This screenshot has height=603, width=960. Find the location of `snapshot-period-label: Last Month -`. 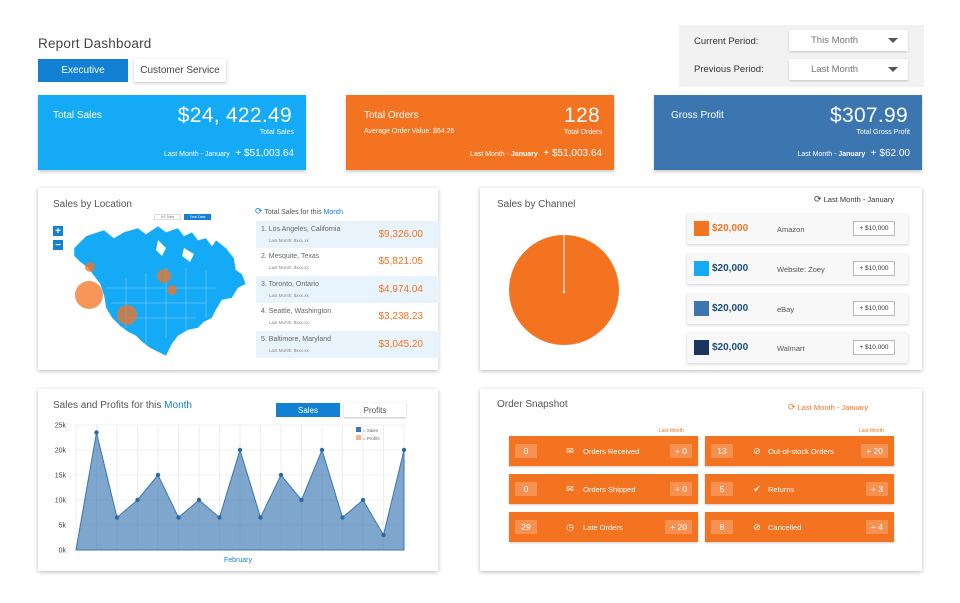

snapshot-period-label: Last Month - is located at coordinates (819, 407).